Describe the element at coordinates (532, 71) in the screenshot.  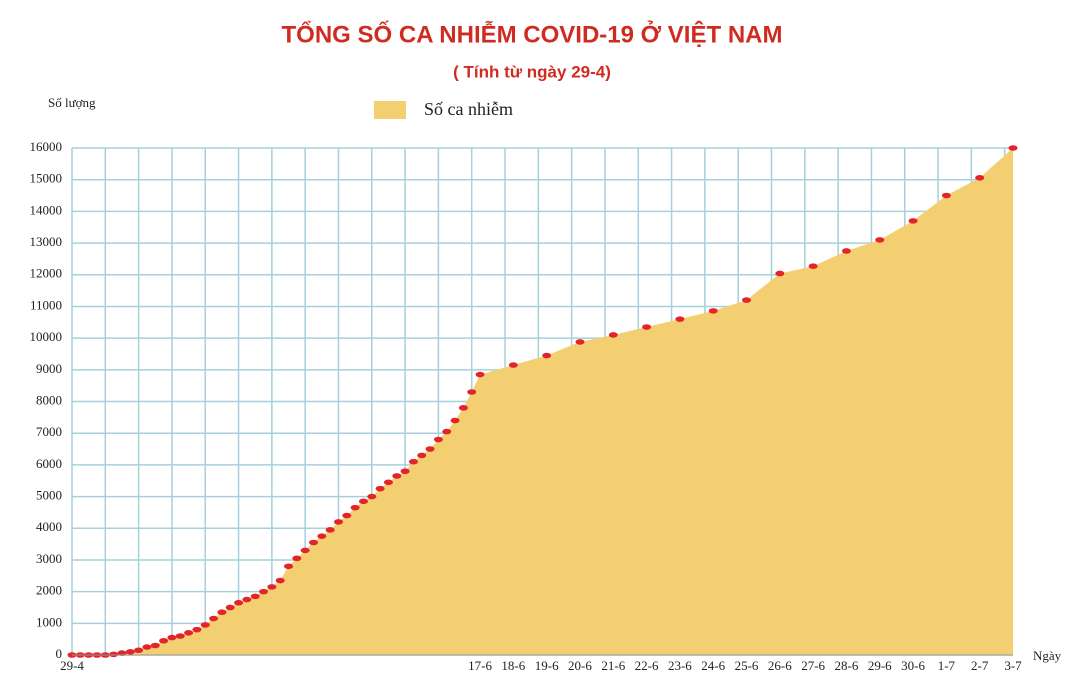
I see `chart-subtitle: ( Tính từ ngày 29-4)` at that location.